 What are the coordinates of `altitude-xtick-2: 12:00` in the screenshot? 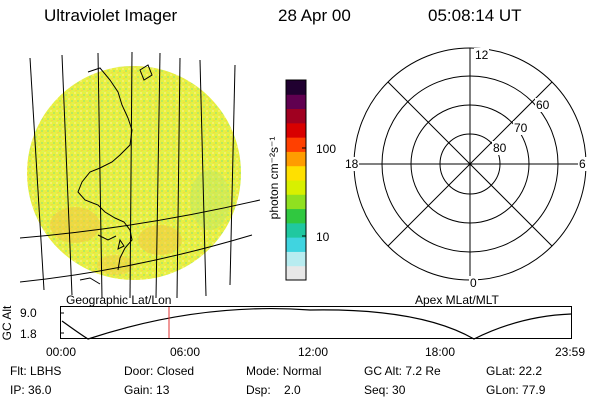 It's located at (313, 352).